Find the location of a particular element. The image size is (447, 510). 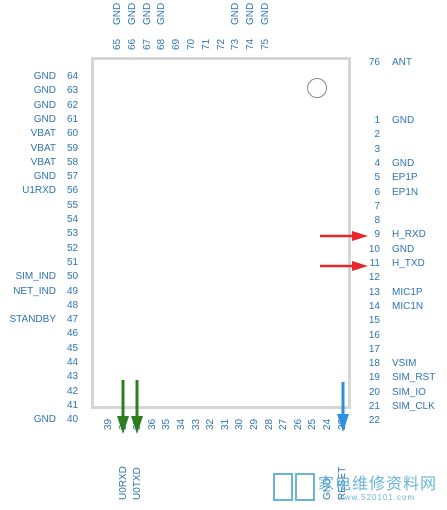

right-pin-number: 9 is located at coordinates (377, 235).